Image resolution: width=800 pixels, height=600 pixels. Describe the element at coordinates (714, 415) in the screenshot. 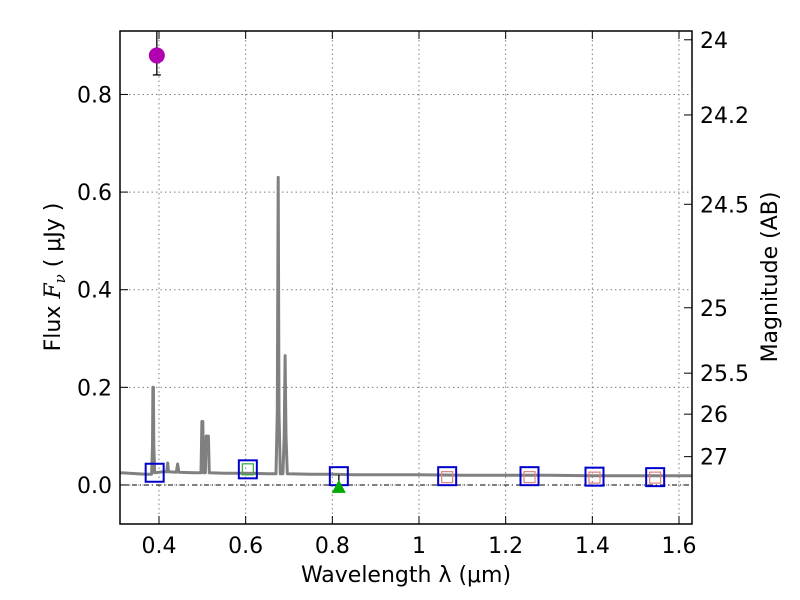

I see `y2-tick-label-5: 26` at that location.